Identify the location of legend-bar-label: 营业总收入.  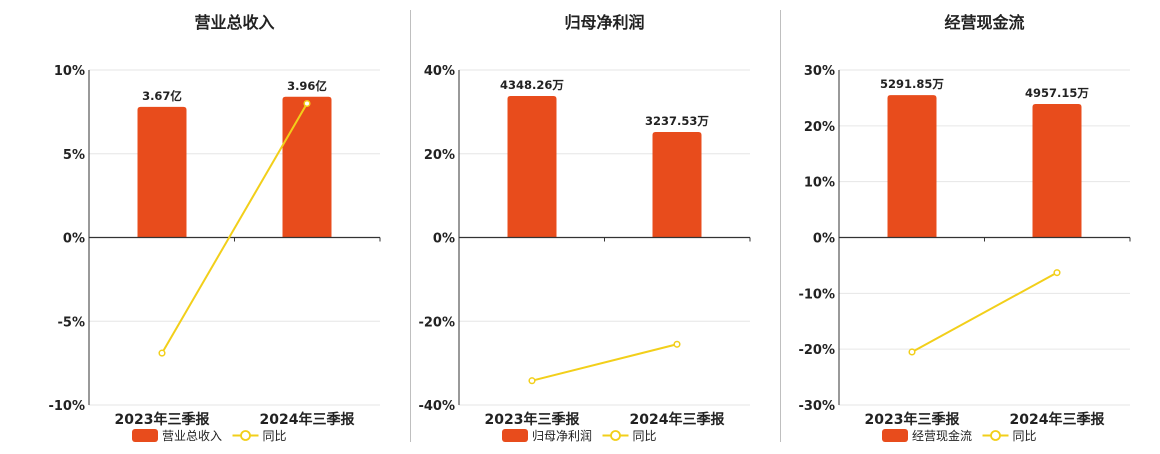
(192, 436).